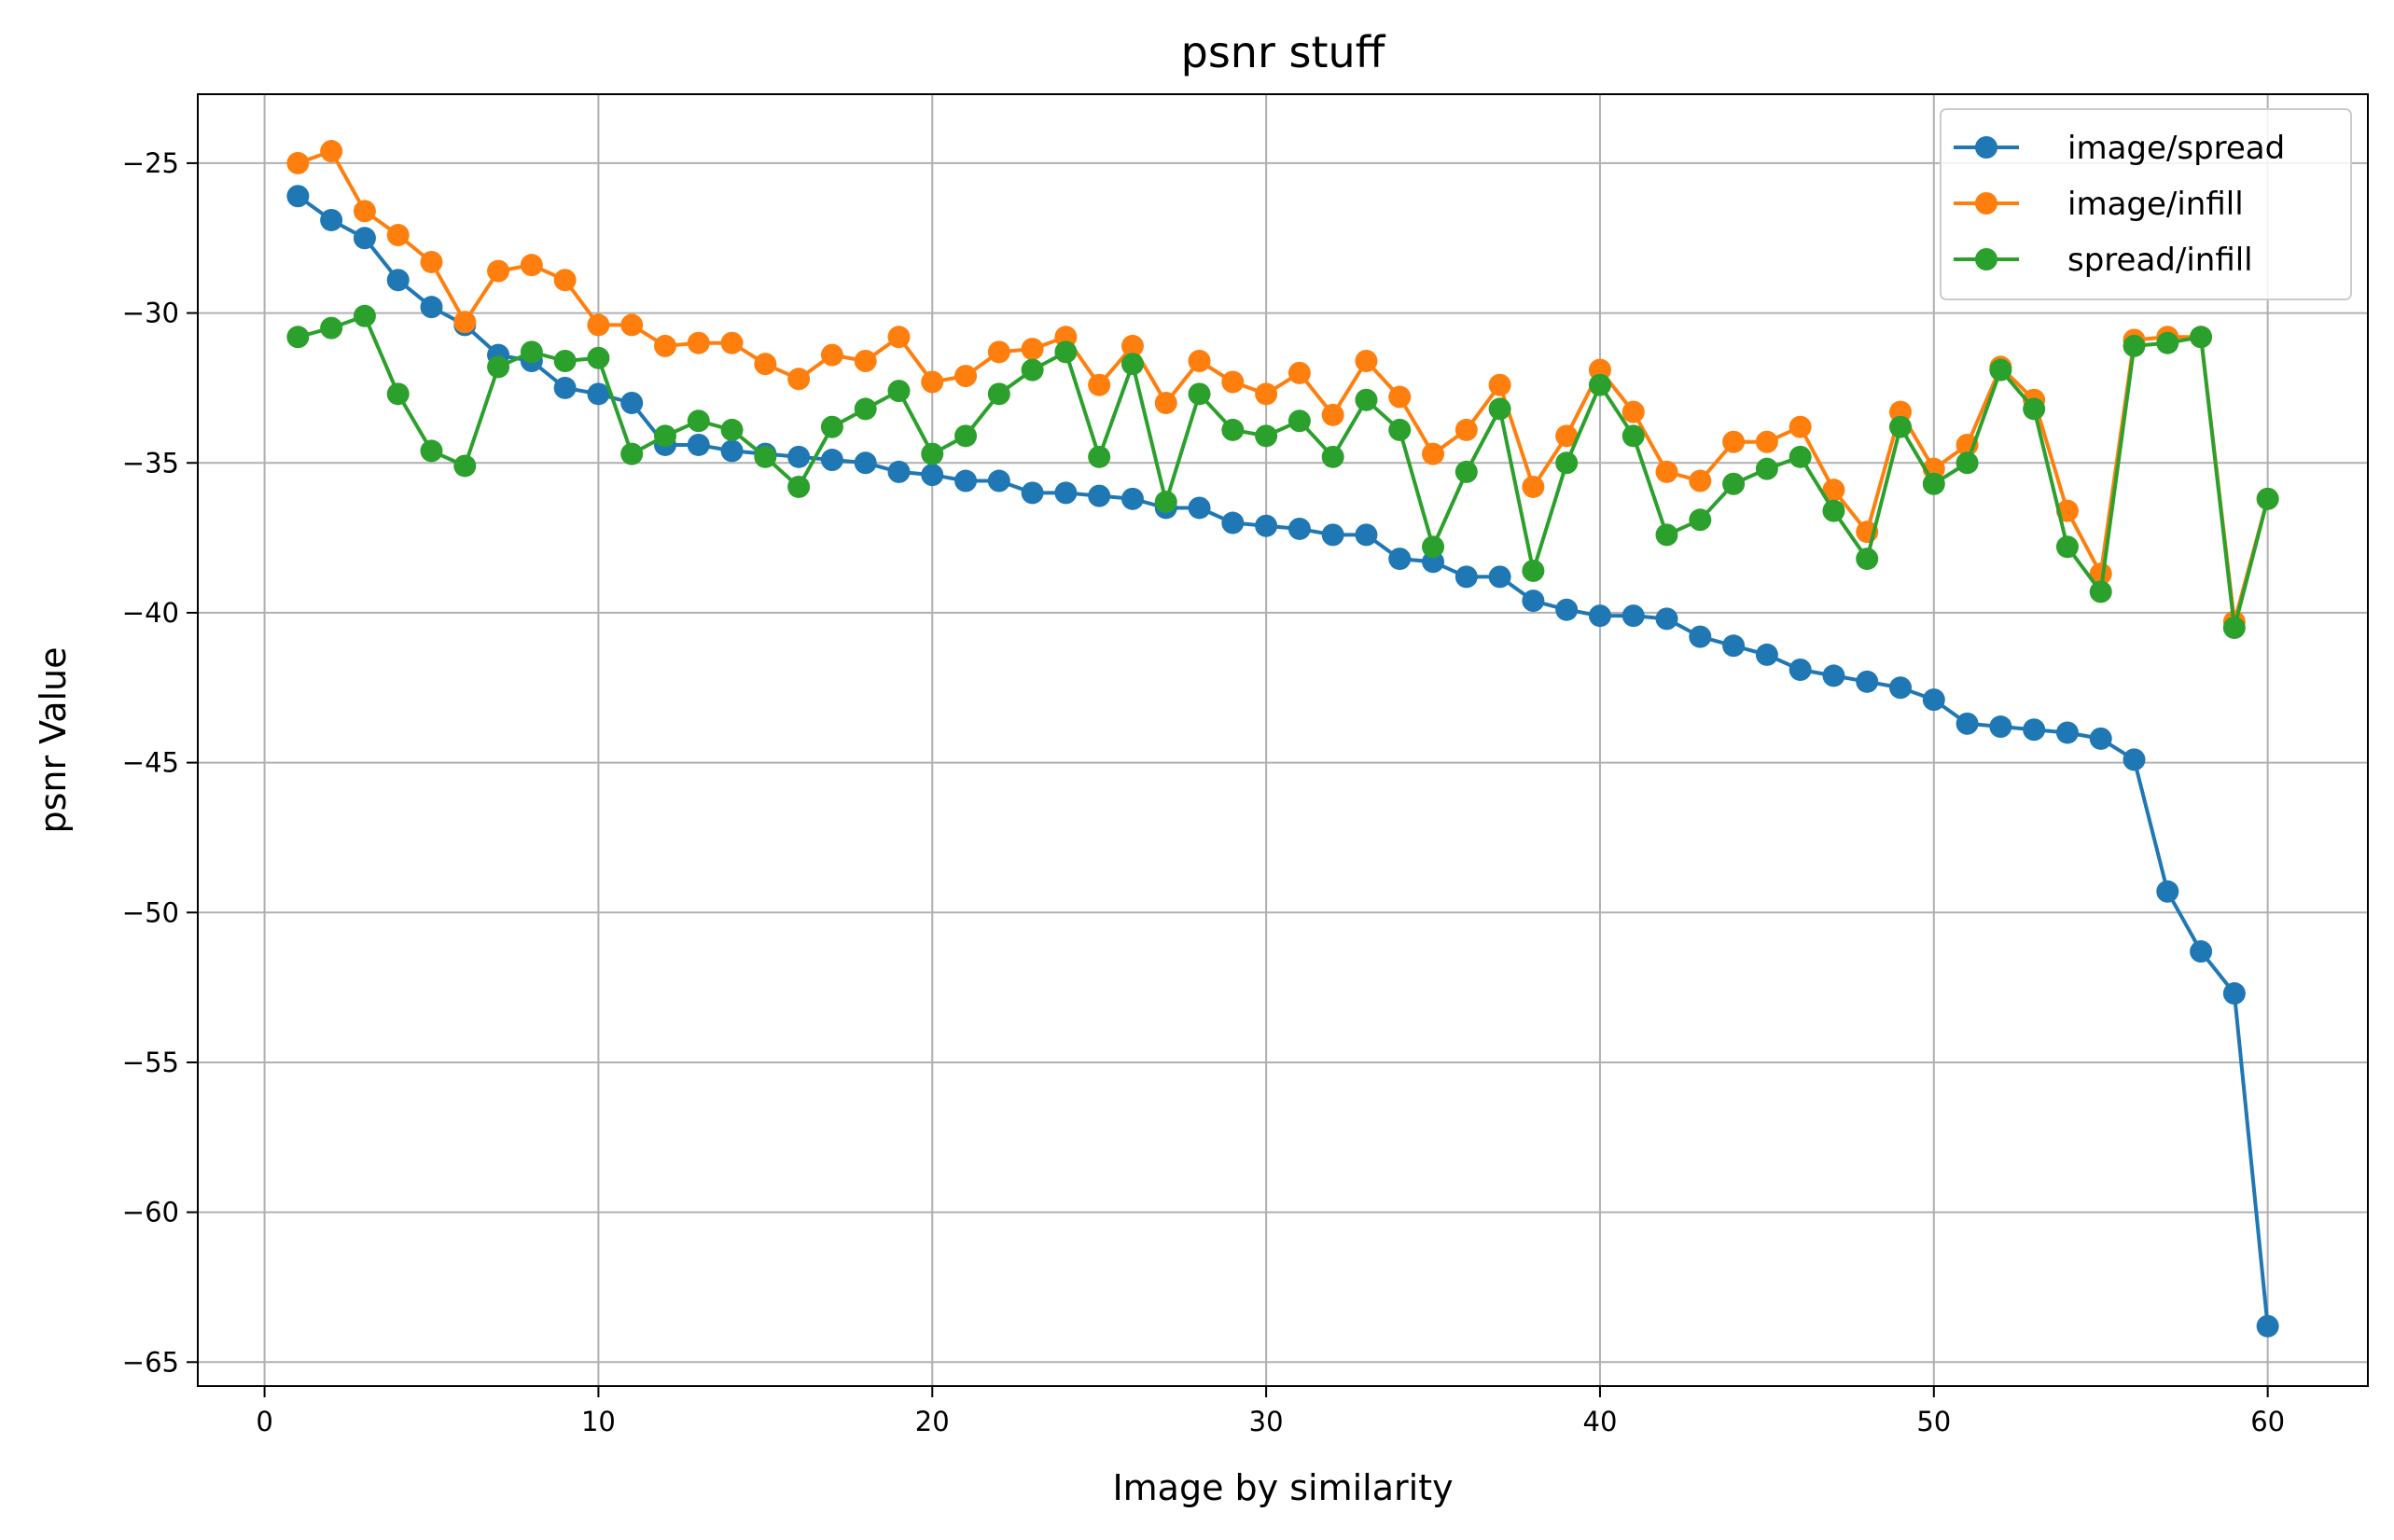 Image resolution: width=2394 pixels, height=1540 pixels. I want to click on y-tick-label: −65, so click(151, 1362).